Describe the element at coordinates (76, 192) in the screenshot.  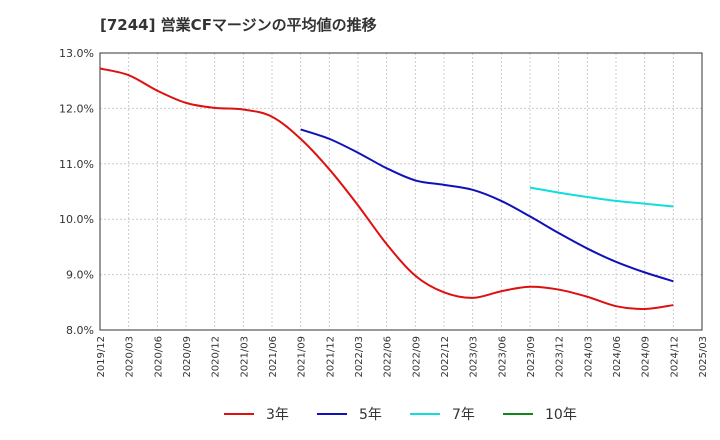
I see `y-axis-ticks: 8.0% 9.0% 10.0% 11.0% 12.0% 13.0%` at that location.